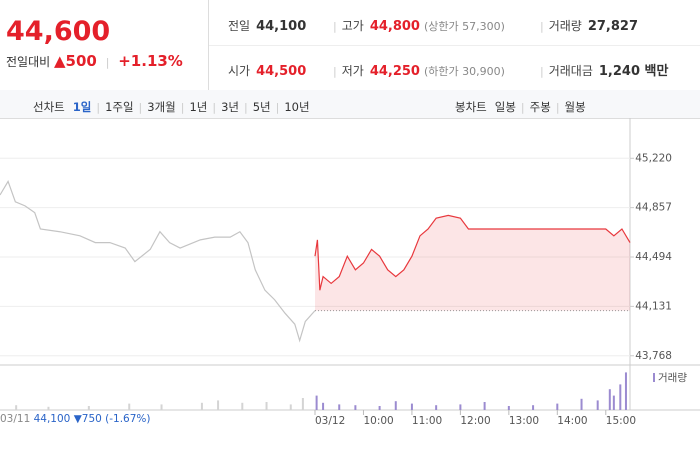 The width and height of the screenshot is (700, 450). I want to click on info-item: | 저가 44,250 (하한가 30,900), so click(416, 69).